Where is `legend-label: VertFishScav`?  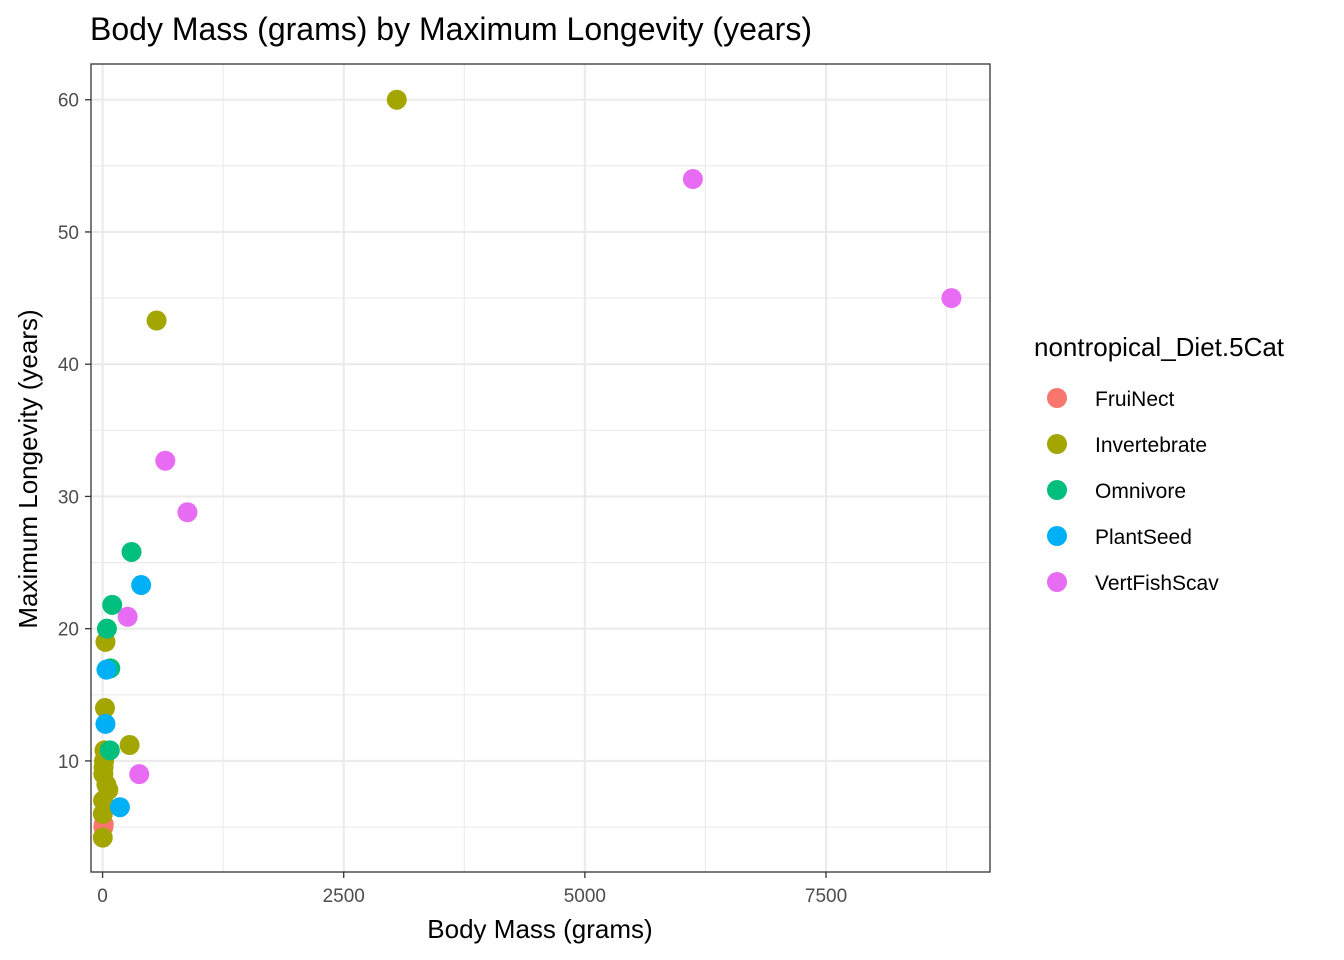 legend-label: VertFishScav is located at coordinates (1157, 583).